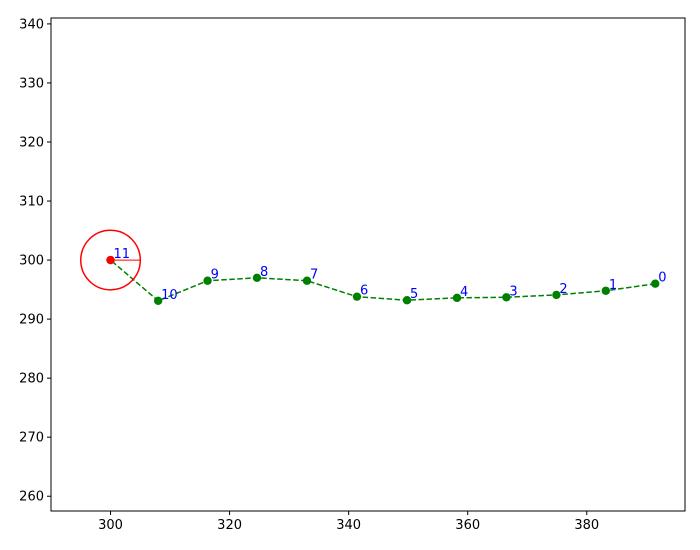 This screenshot has width=700, height=550. I want to click on x-tick-label: 300, so click(110, 525).